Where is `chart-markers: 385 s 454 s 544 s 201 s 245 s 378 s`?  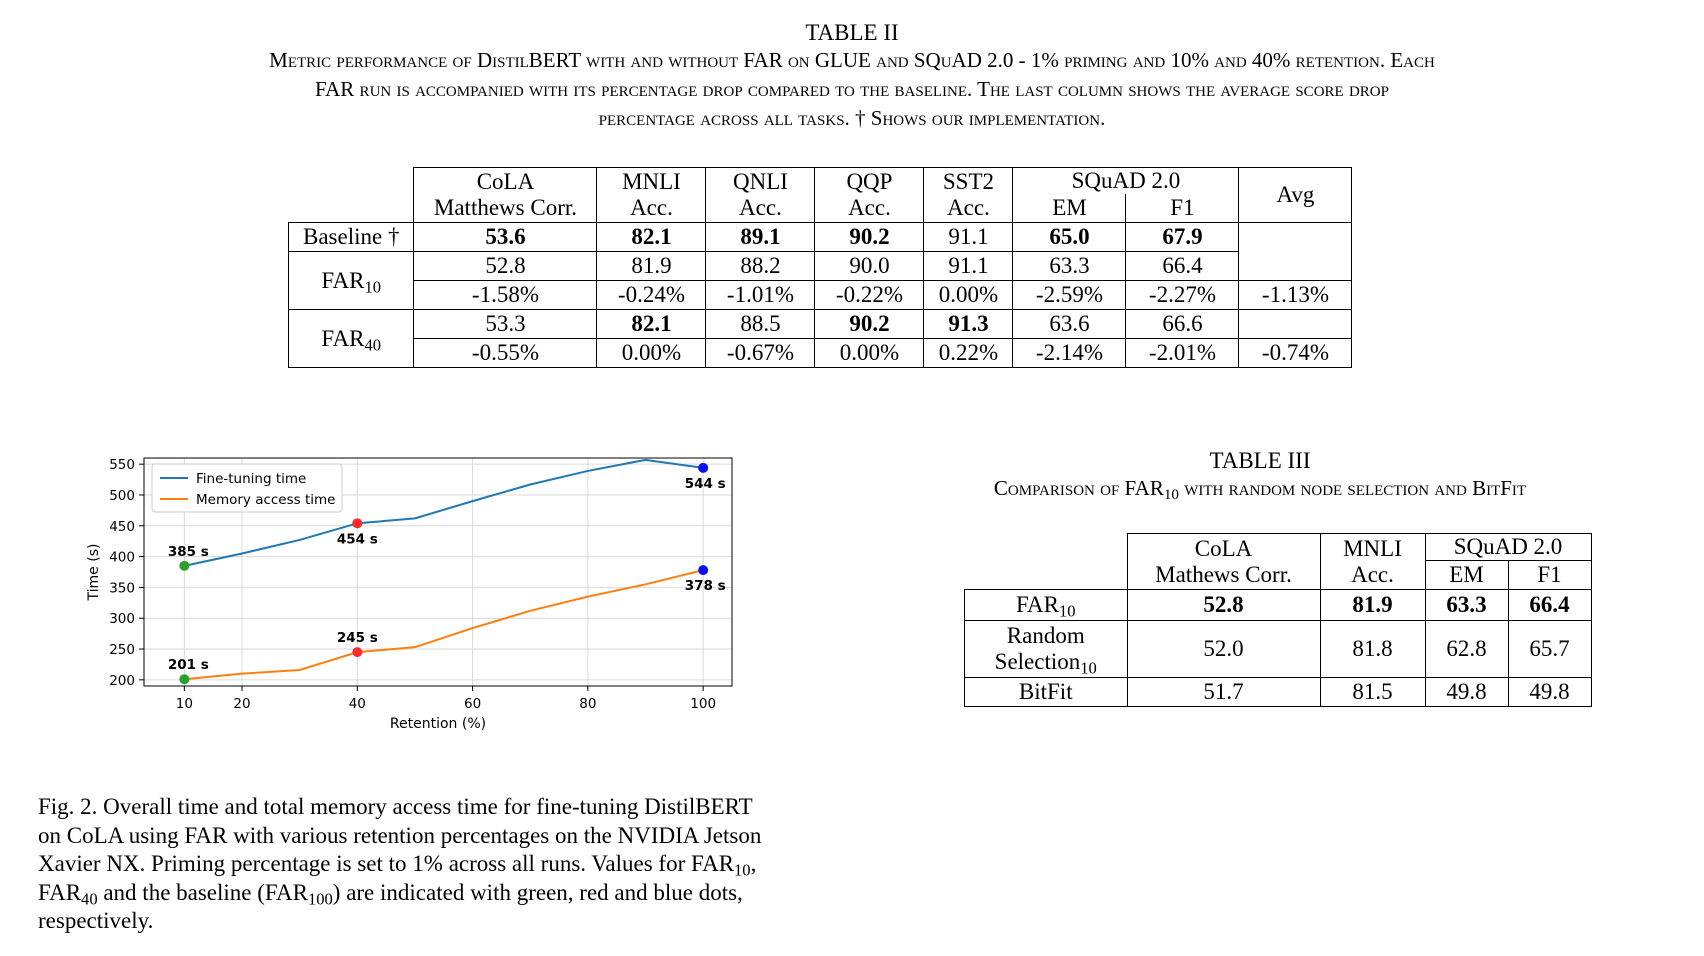 chart-markers: 385 s 454 s 544 s 201 s 245 s 378 s is located at coordinates (447, 573).